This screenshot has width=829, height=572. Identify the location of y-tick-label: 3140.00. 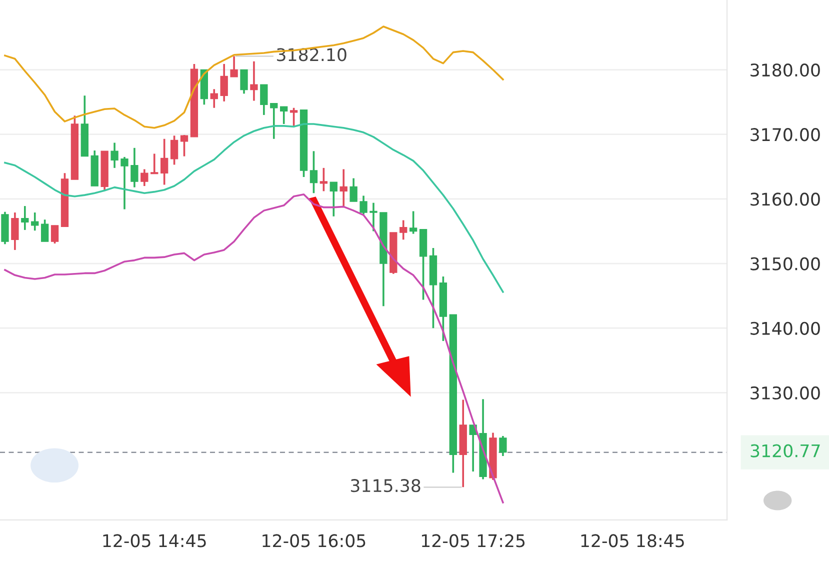
(785, 328).